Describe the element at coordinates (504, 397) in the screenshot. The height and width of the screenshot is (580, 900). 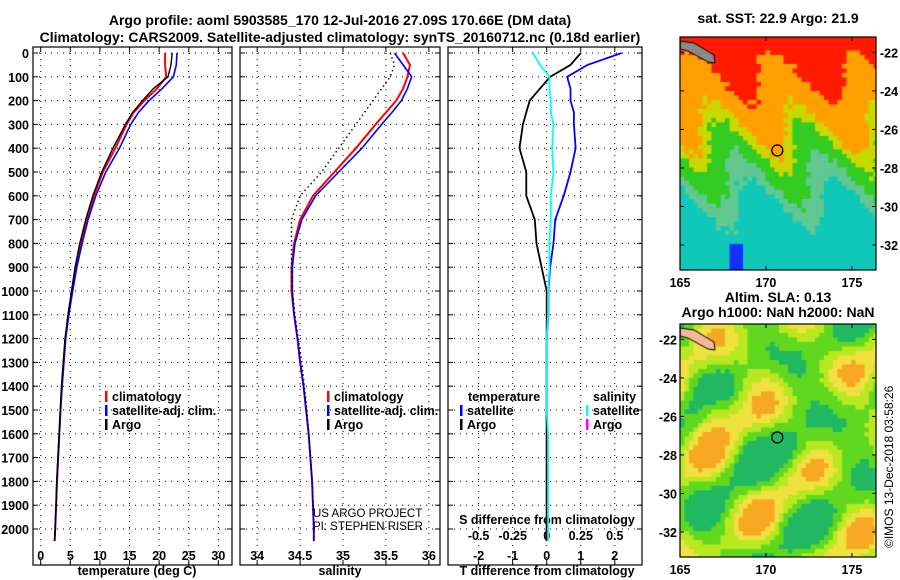
I see `legend-temperature-header: temperature` at that location.